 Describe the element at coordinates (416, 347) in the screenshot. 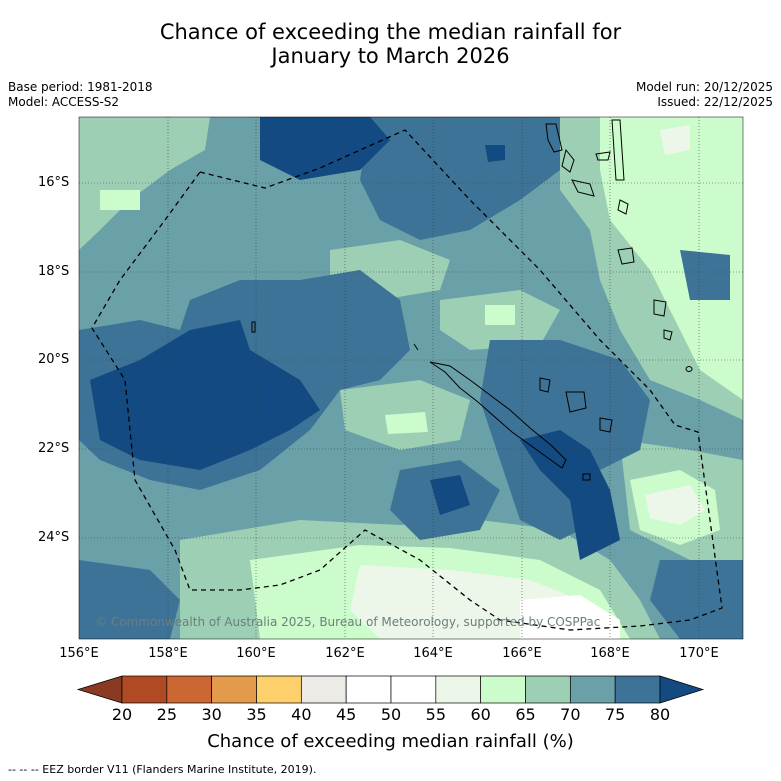

I see `reef-island` at that location.